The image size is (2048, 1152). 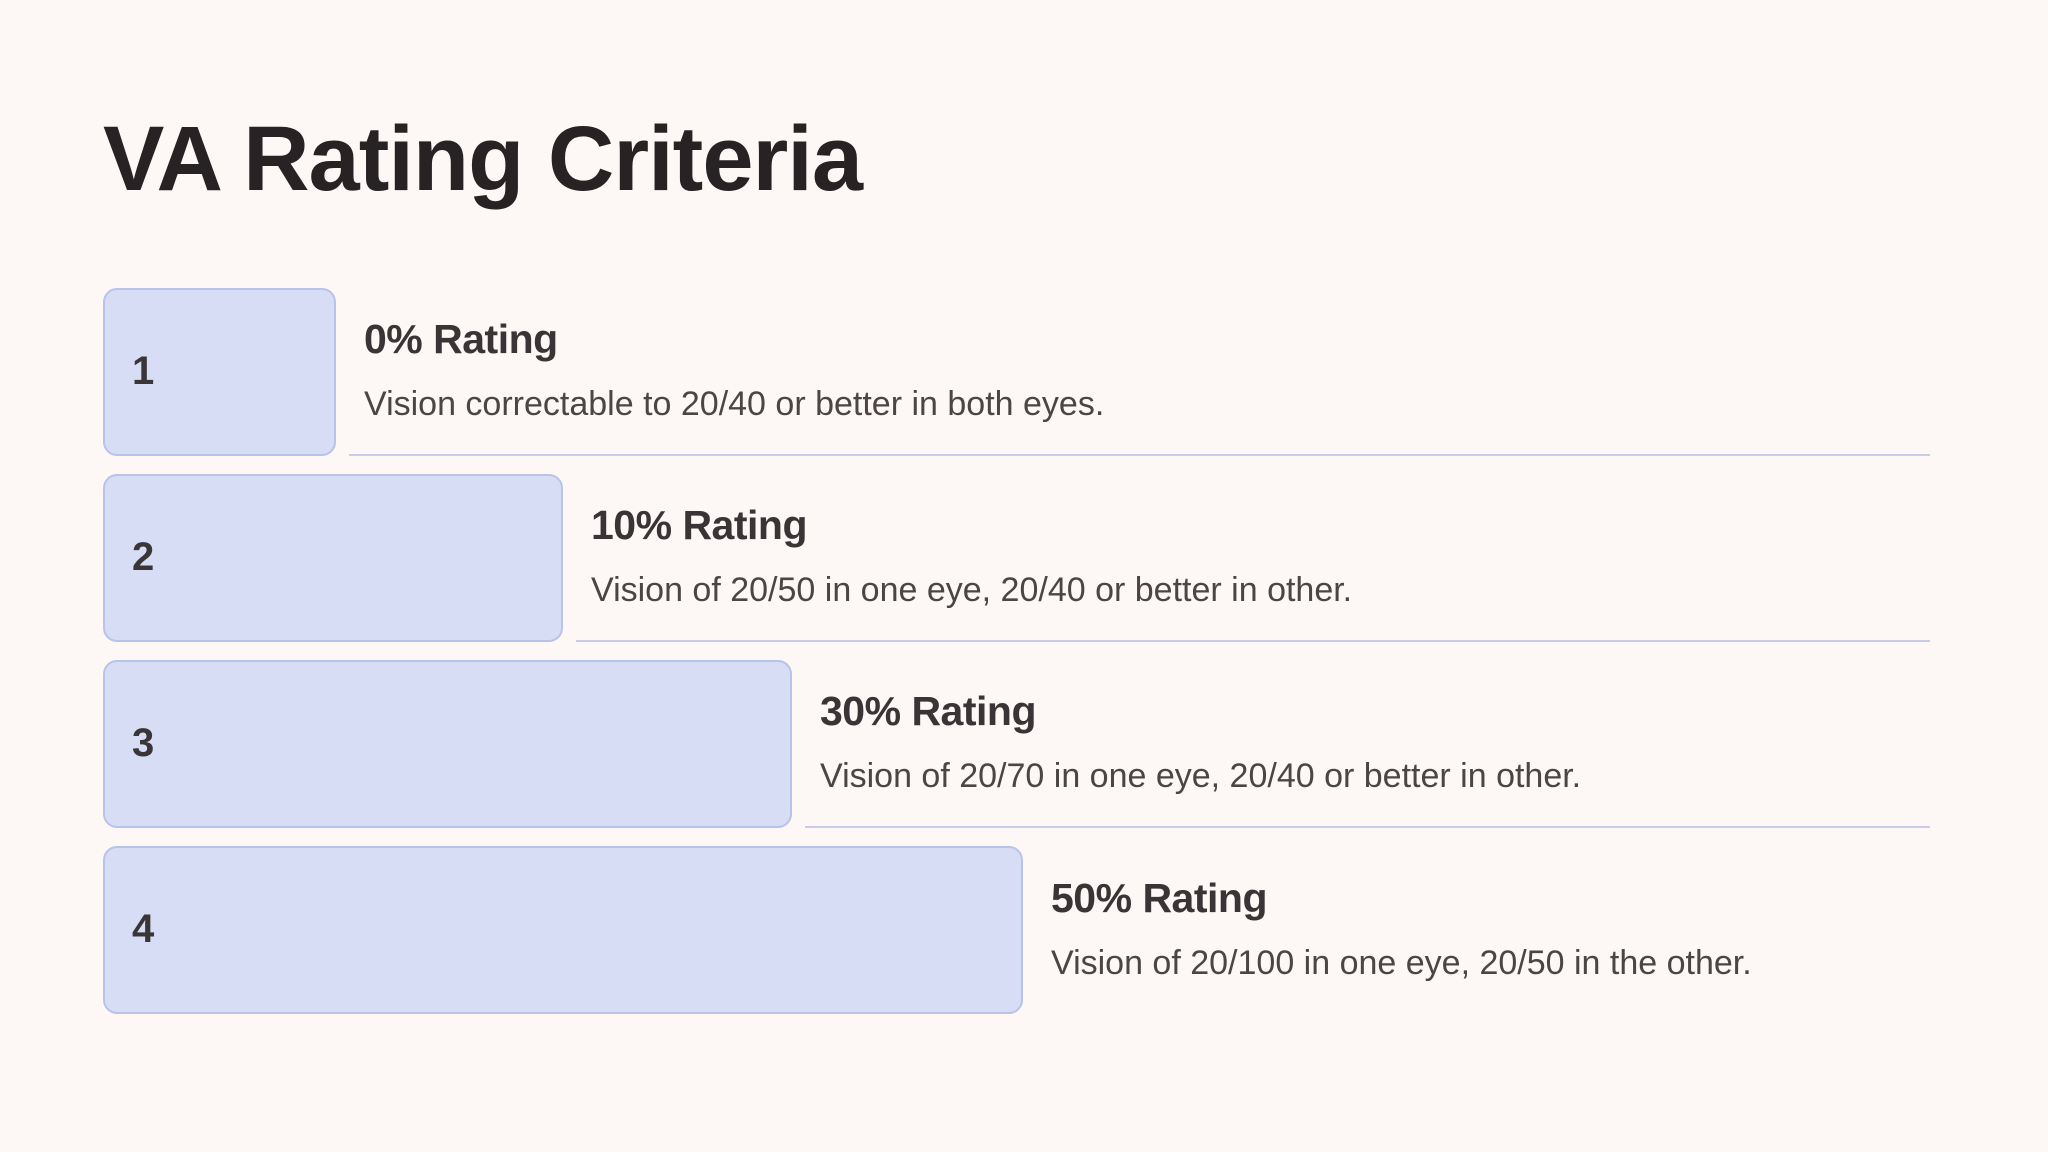 I want to click on step-bar: 4, so click(x=563, y=929).